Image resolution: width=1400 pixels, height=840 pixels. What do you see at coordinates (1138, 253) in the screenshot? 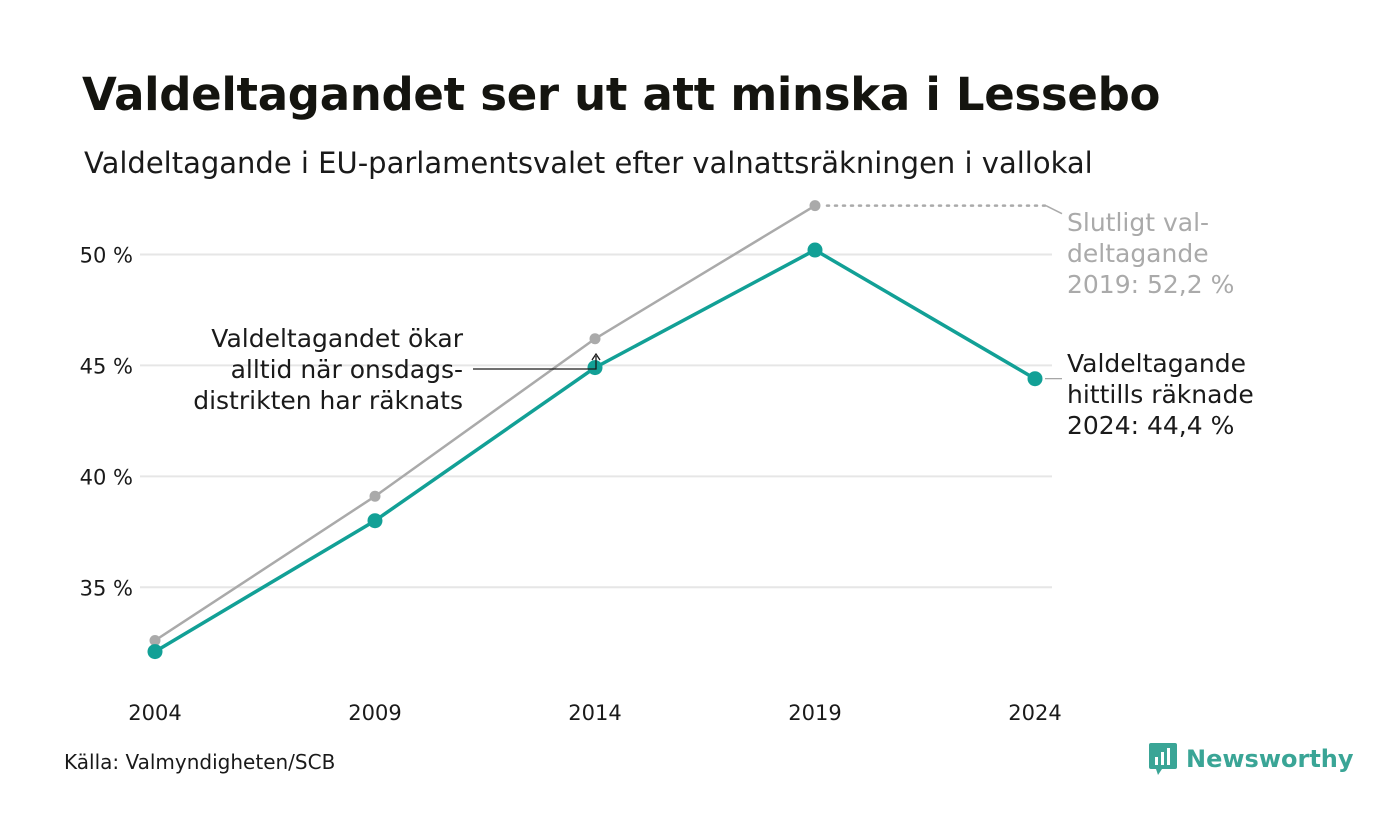
I see `final-label: deltagande` at bounding box center [1138, 253].